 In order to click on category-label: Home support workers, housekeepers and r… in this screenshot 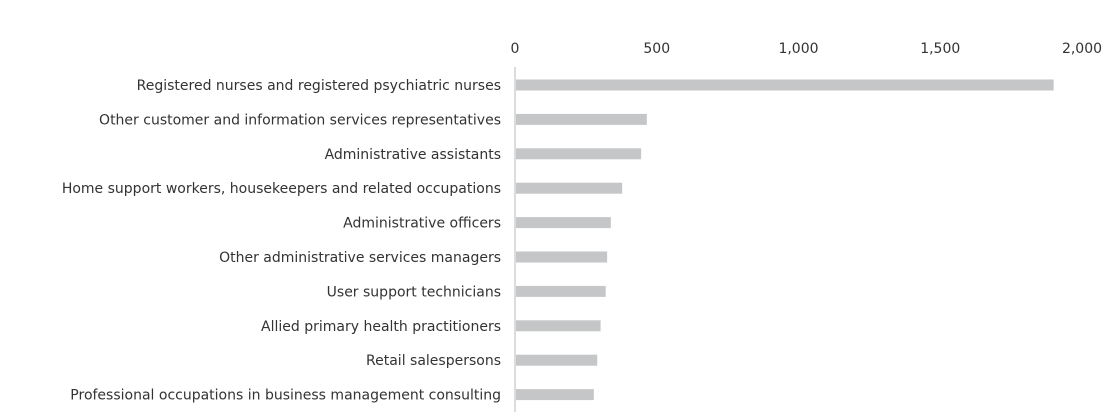, I will do `click(281, 189)`.